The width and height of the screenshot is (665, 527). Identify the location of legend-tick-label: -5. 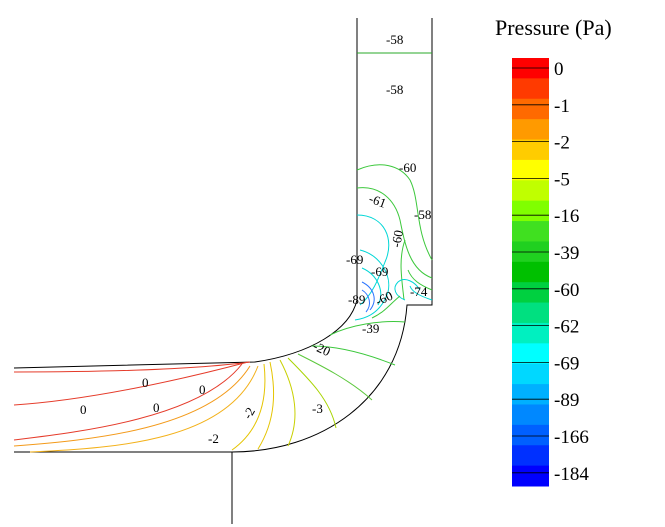
(562, 179).